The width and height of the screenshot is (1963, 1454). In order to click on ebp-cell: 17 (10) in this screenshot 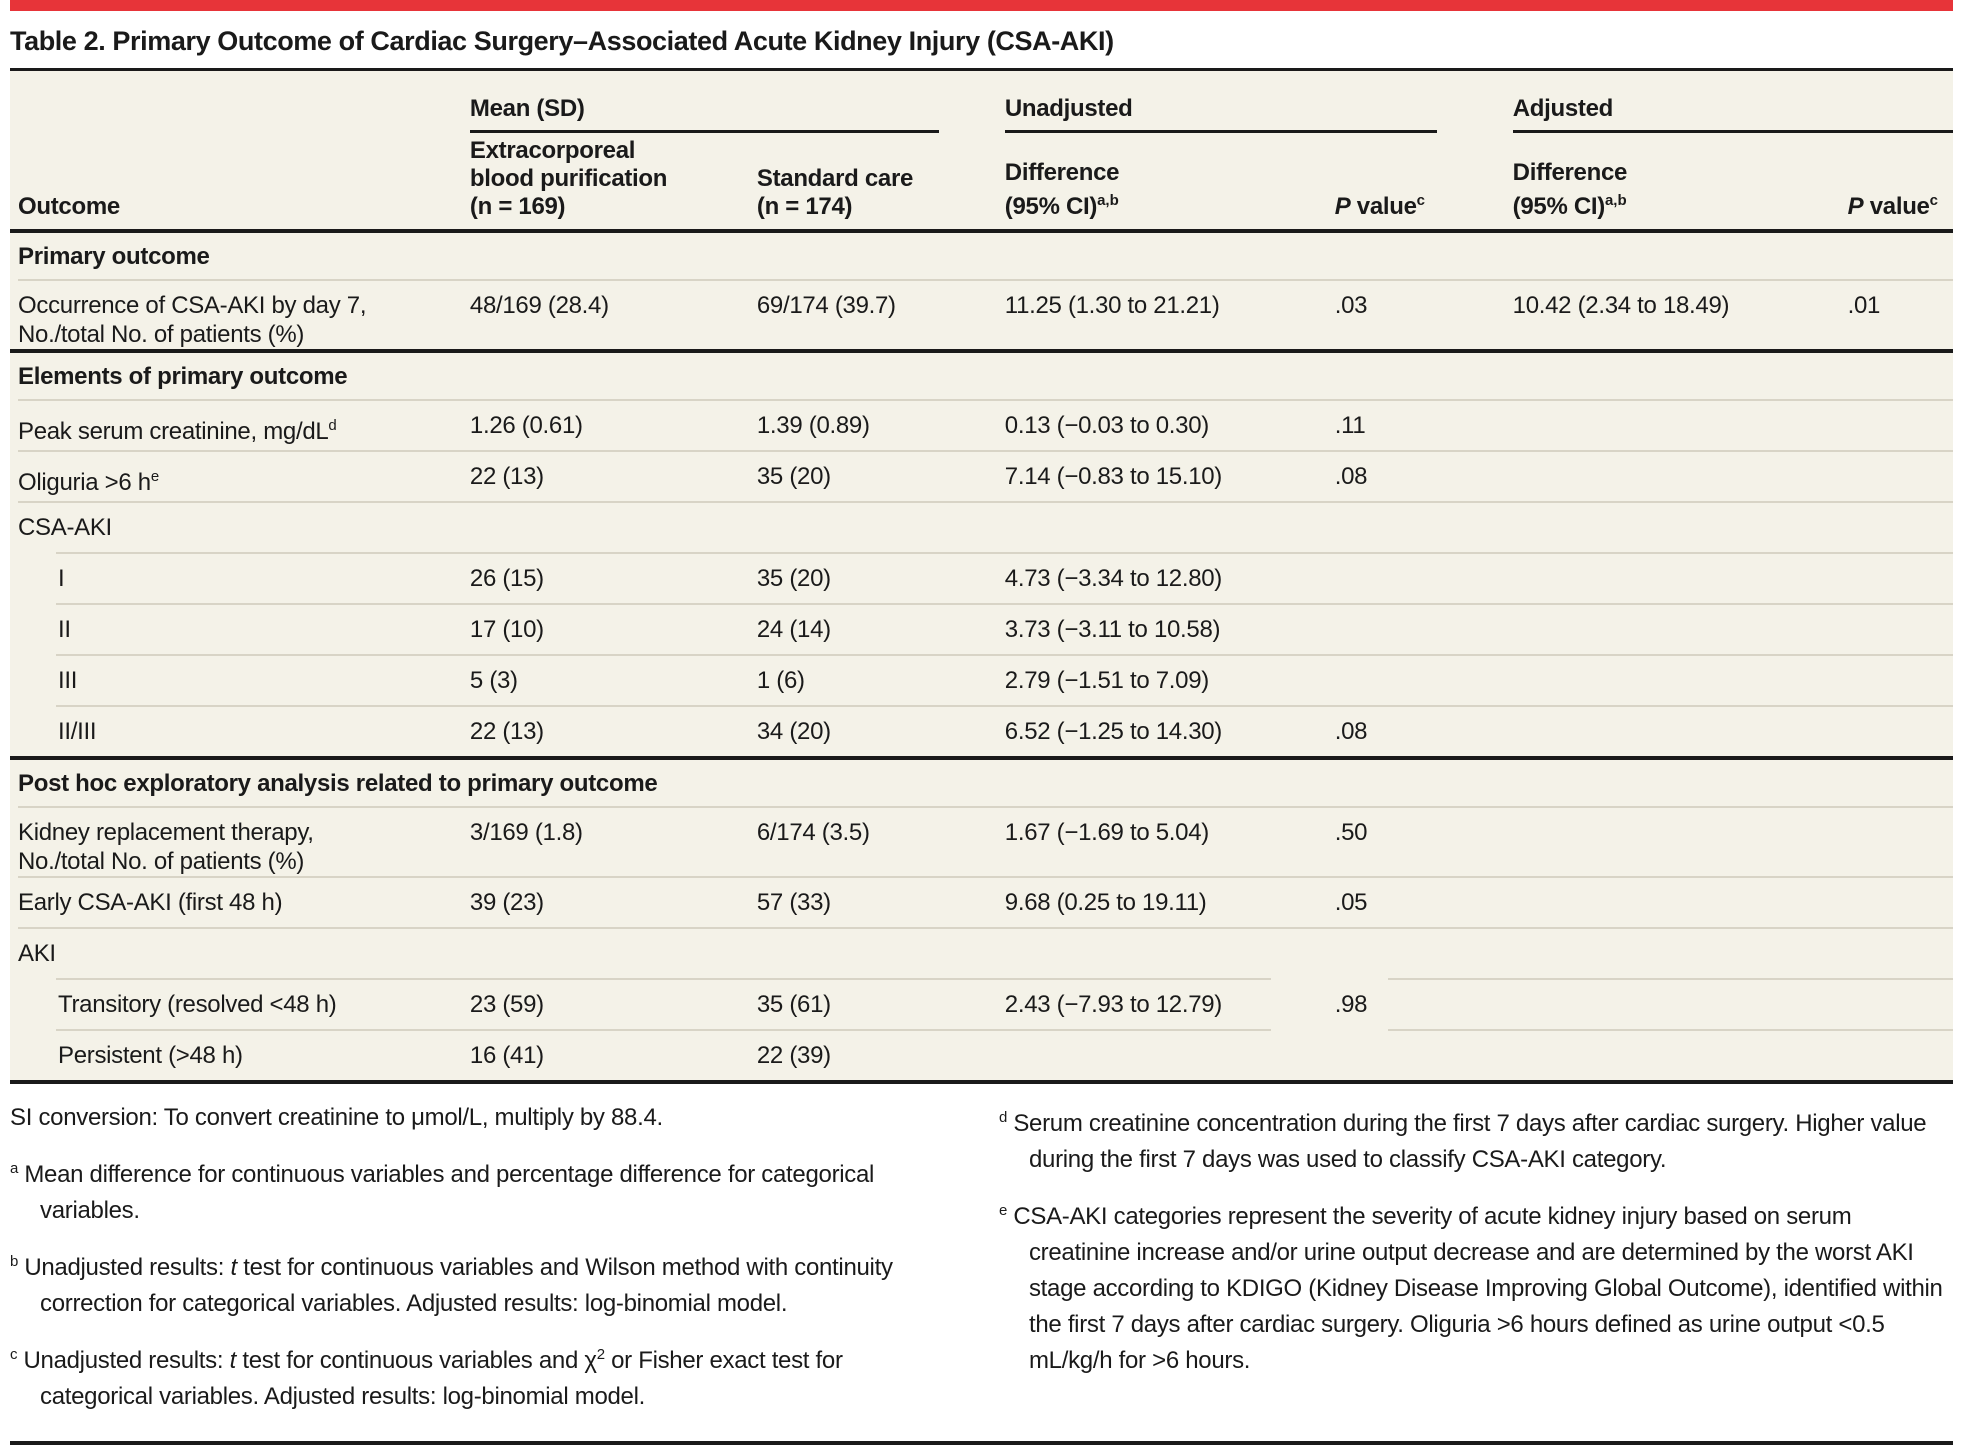, I will do `click(506, 629)`.